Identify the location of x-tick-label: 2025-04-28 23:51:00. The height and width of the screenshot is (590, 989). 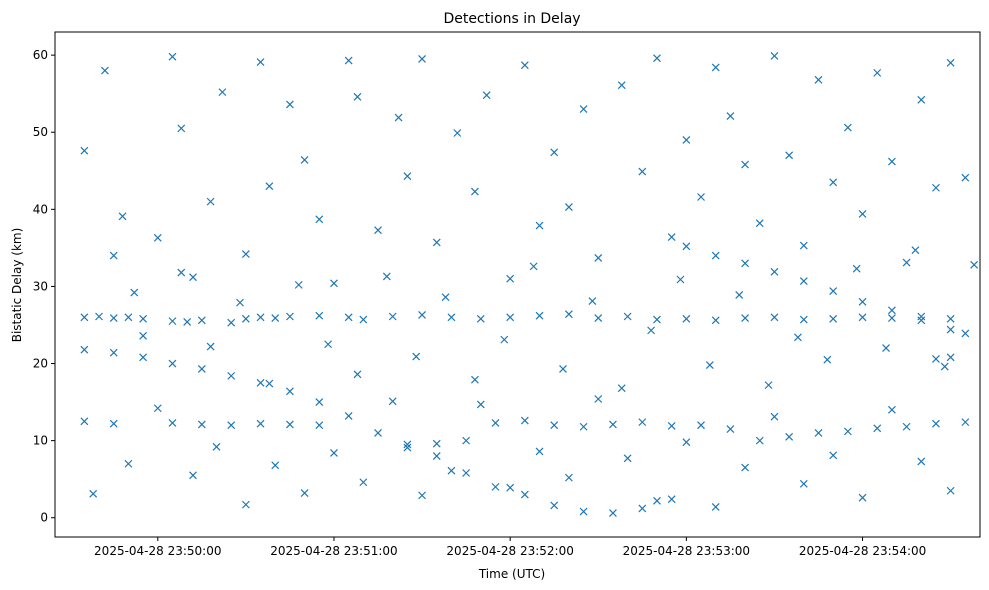
(333, 551).